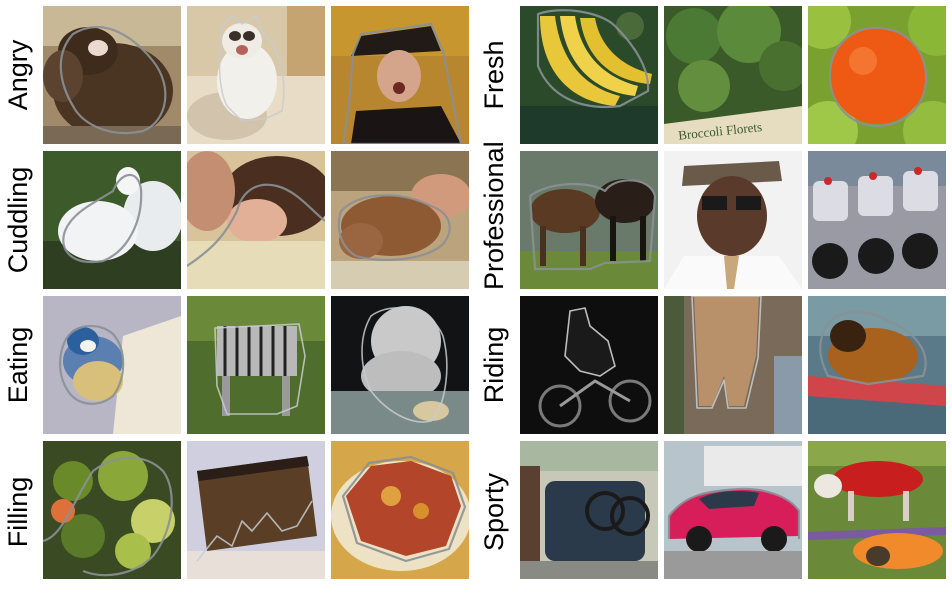 The height and width of the screenshot is (596, 952). I want to click on image-sporty-pink-car, so click(733, 510).